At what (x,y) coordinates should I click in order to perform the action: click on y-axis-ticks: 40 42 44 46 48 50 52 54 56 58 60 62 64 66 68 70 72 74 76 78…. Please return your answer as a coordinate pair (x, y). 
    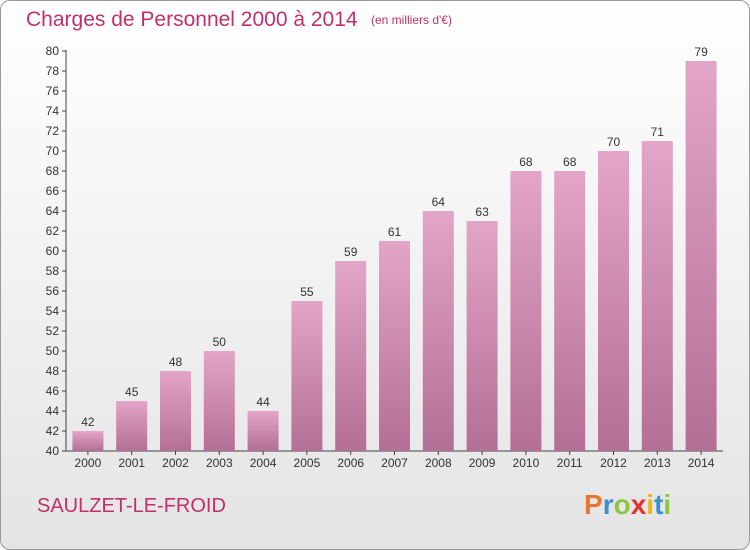
    Looking at the image, I should click on (56, 251).